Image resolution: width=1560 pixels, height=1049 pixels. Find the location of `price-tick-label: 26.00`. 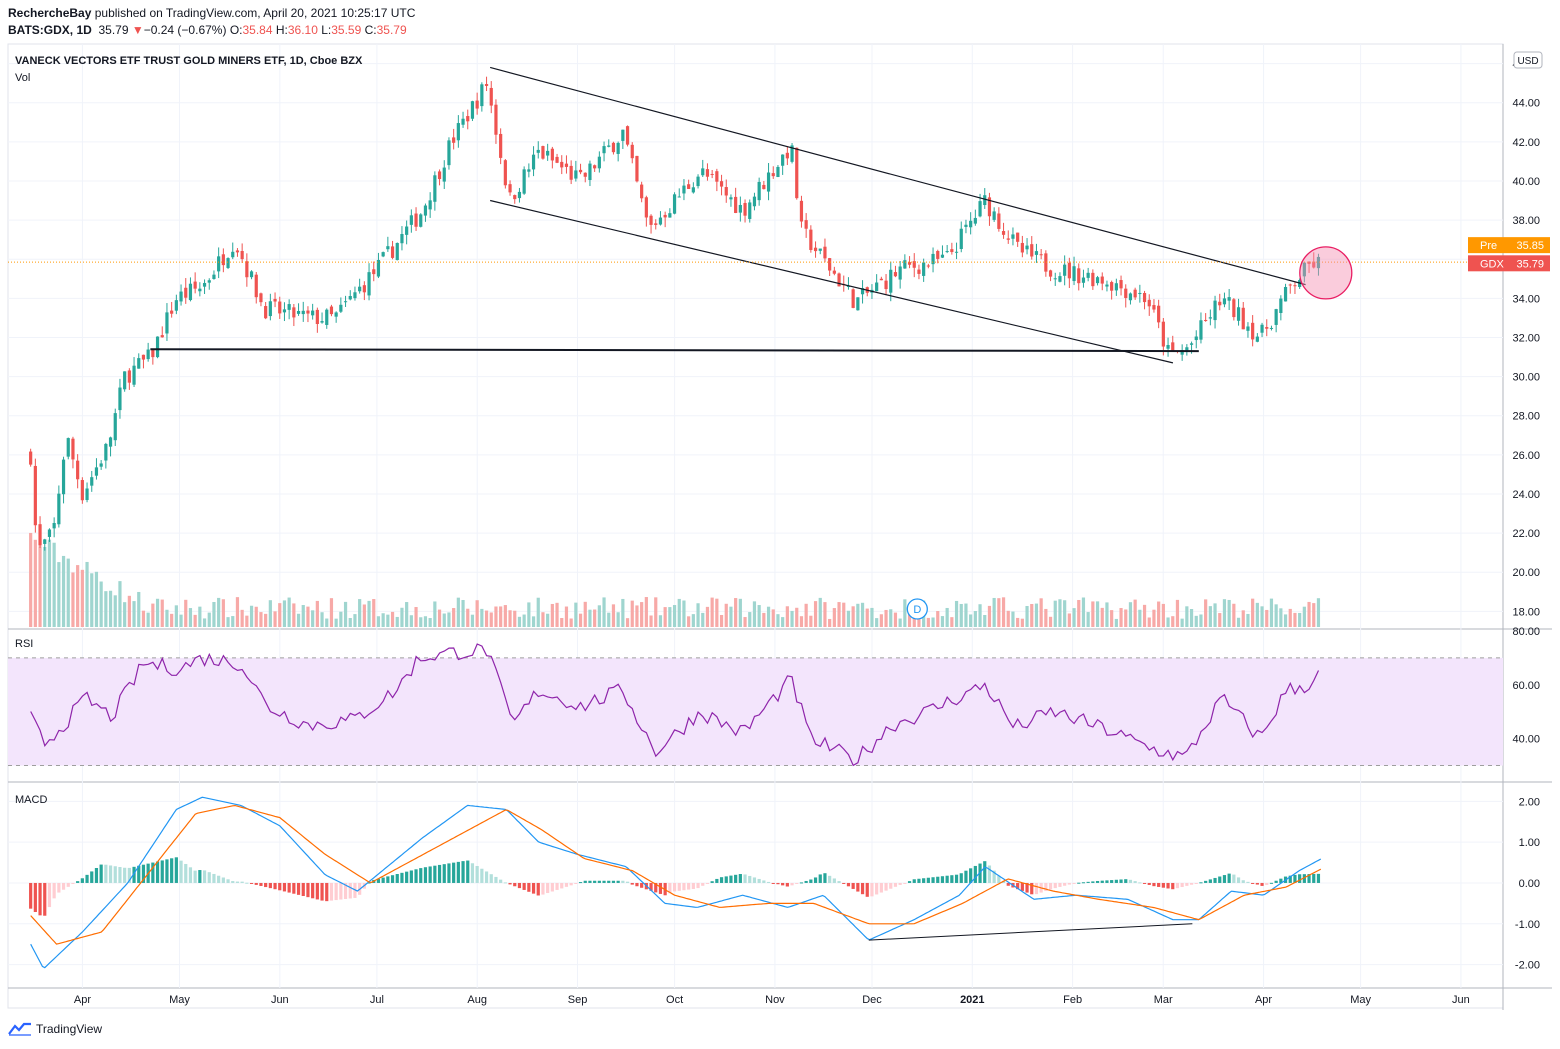

price-tick-label: 26.00 is located at coordinates (1526, 456).